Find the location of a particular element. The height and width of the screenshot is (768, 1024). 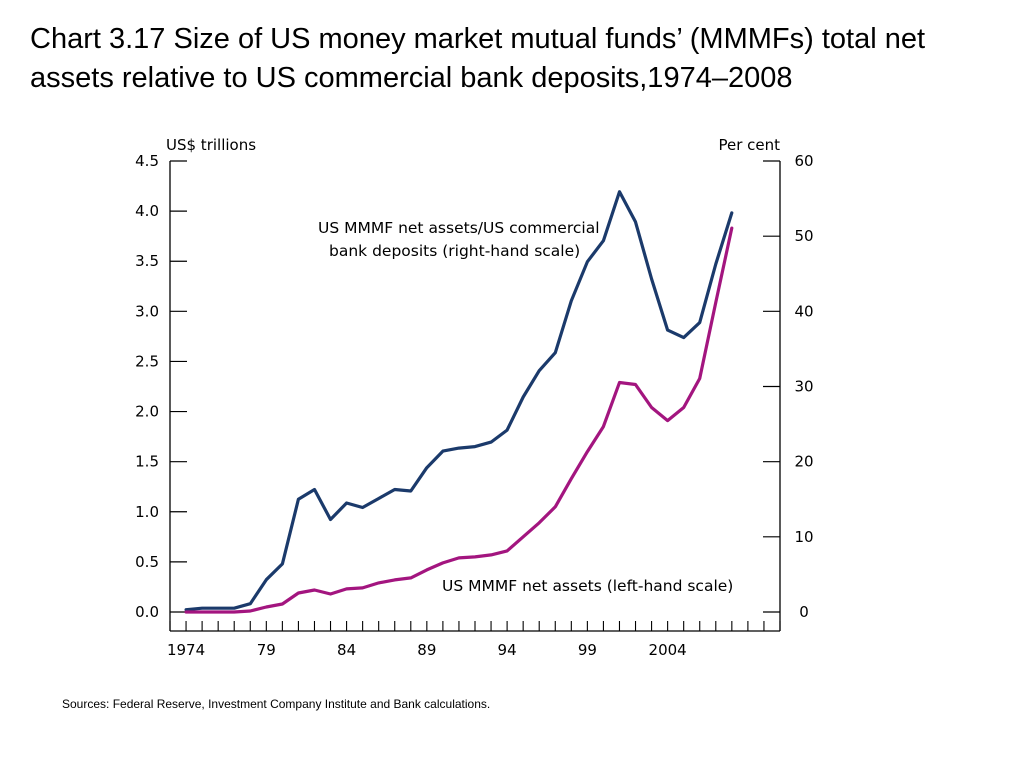

left-y-tick-label: 4.0 is located at coordinates (147, 211).